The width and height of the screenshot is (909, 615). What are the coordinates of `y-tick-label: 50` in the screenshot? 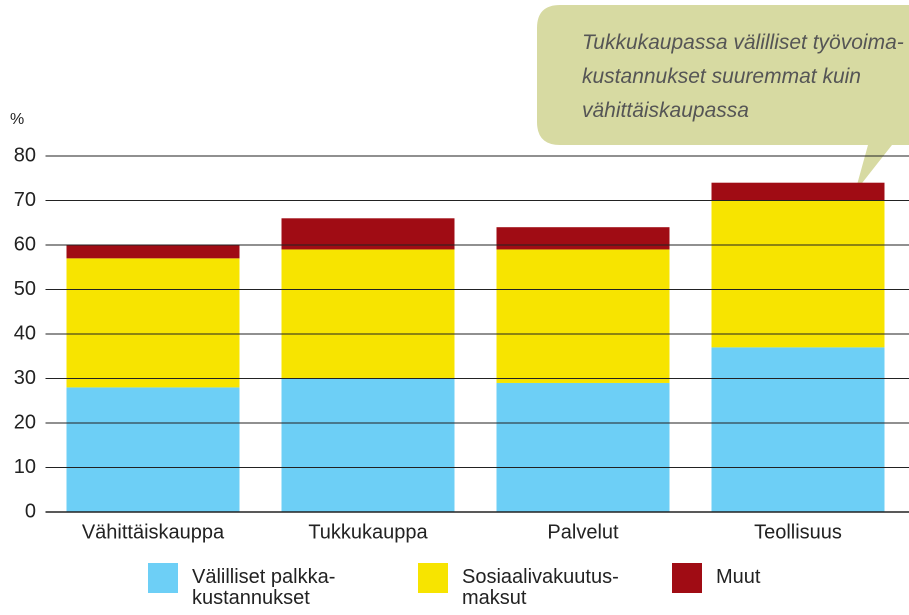 It's located at (25, 289).